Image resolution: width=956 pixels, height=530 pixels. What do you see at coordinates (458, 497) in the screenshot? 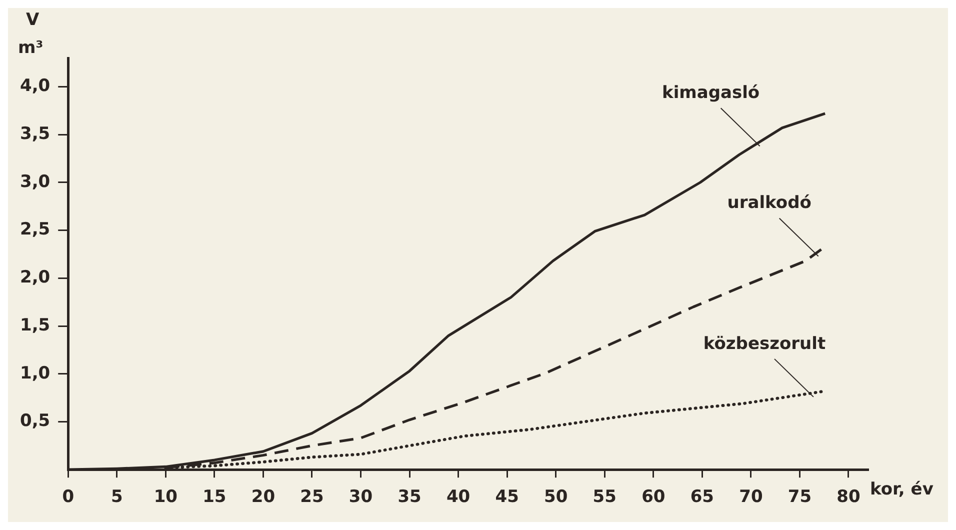
I see `x-tick-label: 40` at bounding box center [458, 497].